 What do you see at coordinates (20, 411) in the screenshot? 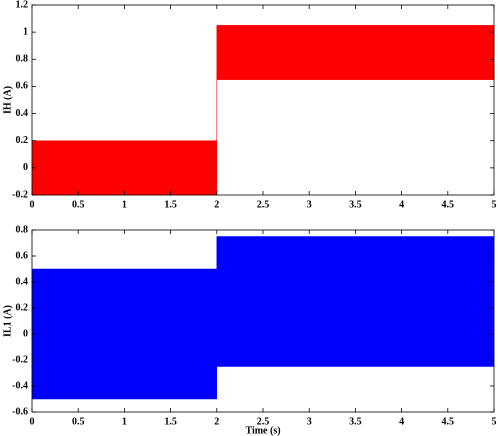
I see `y-tick-label: -0.6` at bounding box center [20, 411].